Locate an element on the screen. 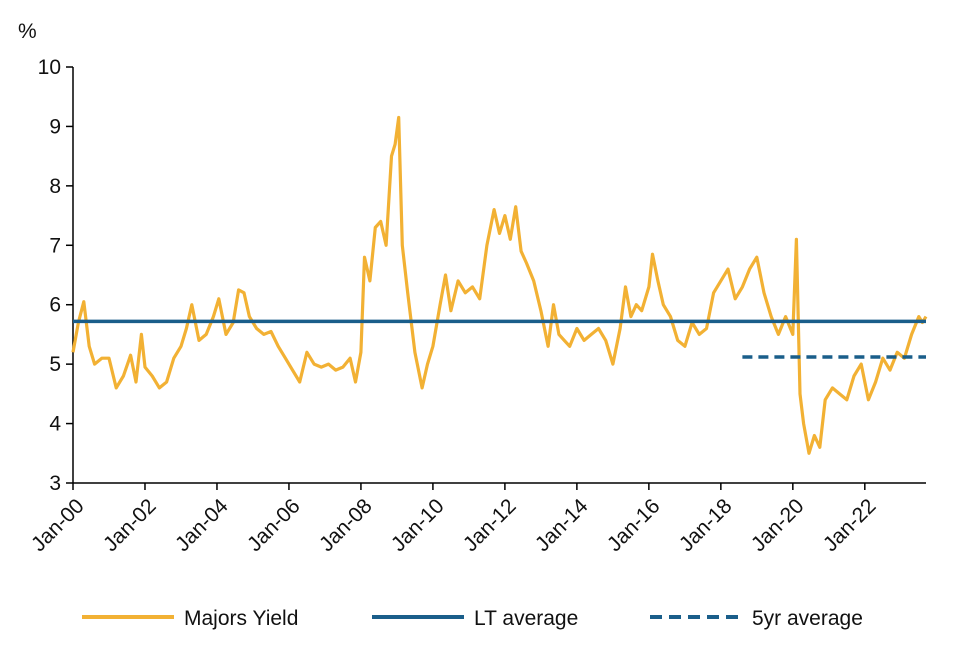 The height and width of the screenshot is (660, 954). legend-label: 5yr average is located at coordinates (807, 618).